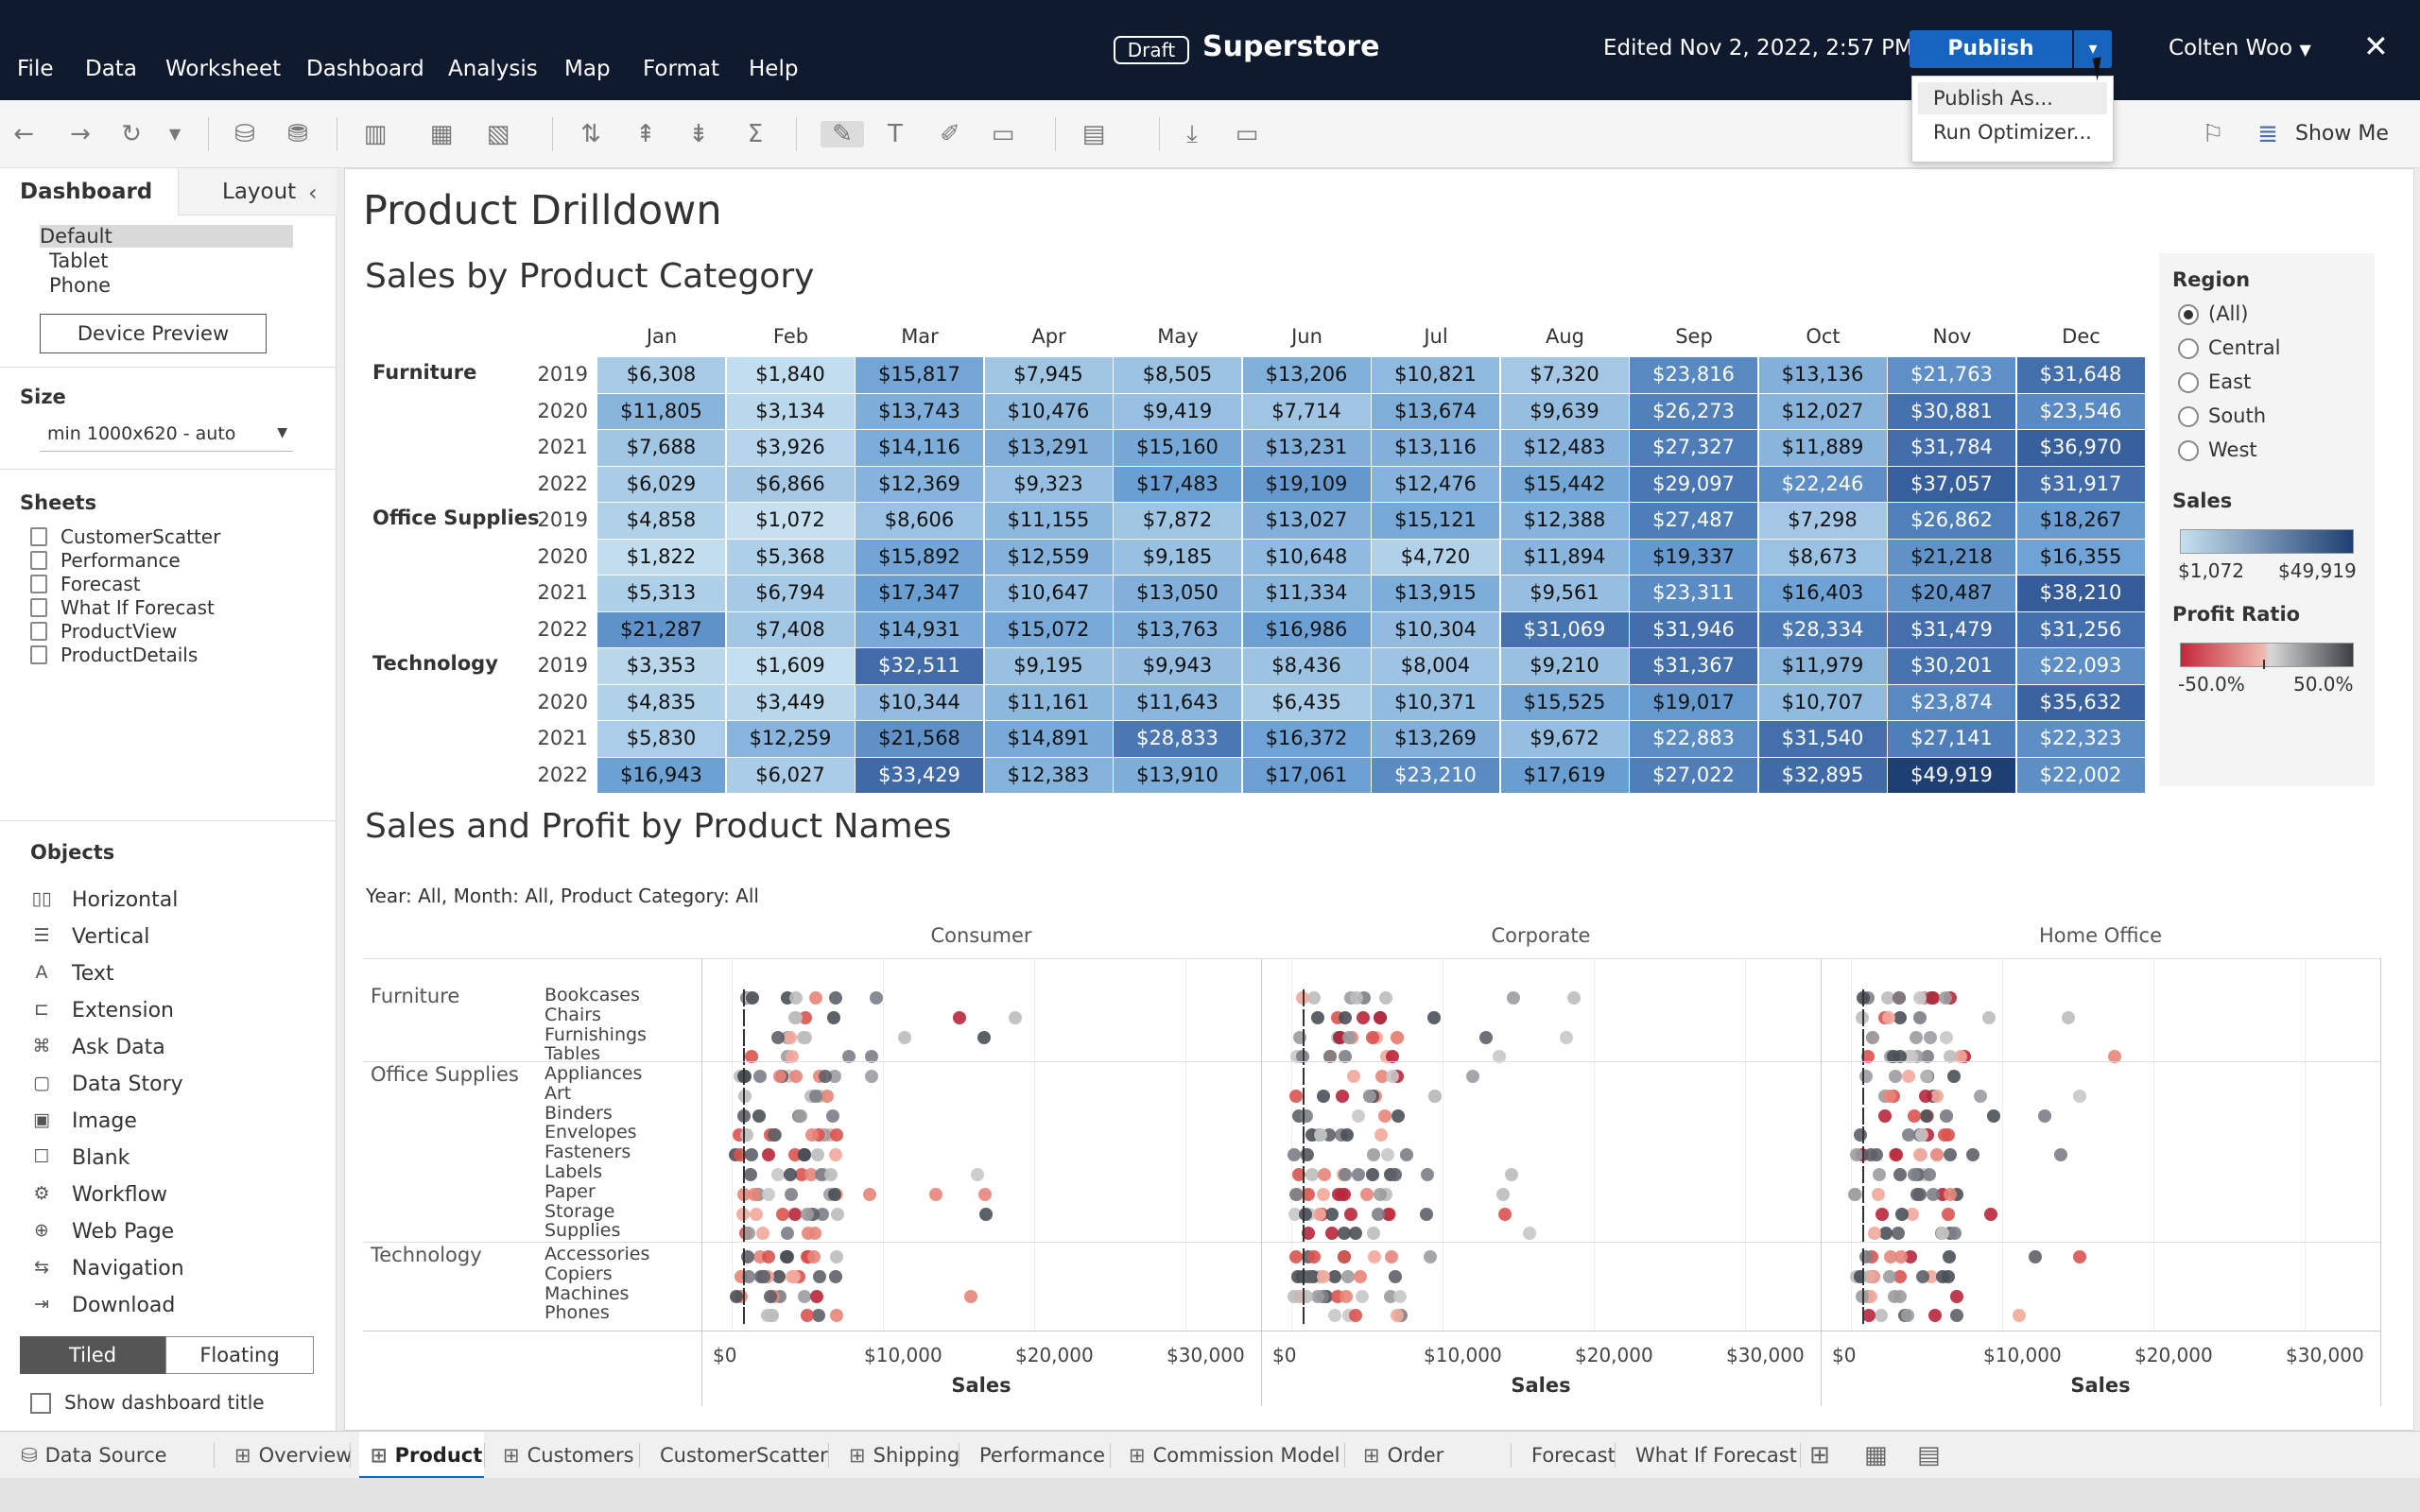 Image resolution: width=2420 pixels, height=1512 pixels. What do you see at coordinates (1431, 1472) in the screenshot?
I see `tab-order-details: ⊞Order Details` at bounding box center [1431, 1472].